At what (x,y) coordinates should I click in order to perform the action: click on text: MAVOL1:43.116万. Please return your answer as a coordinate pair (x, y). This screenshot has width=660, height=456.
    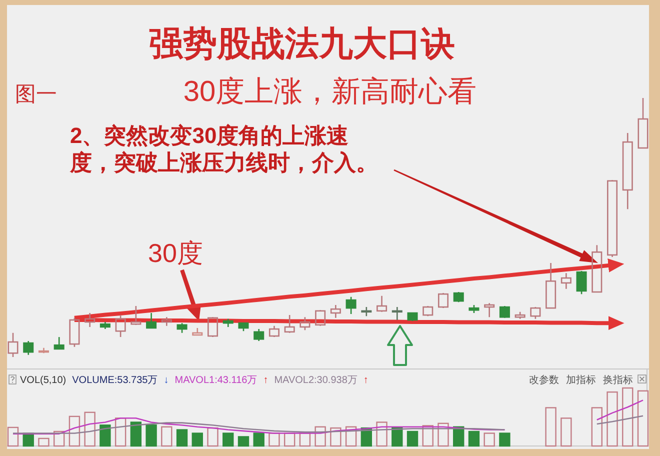
    Looking at the image, I should click on (216, 380).